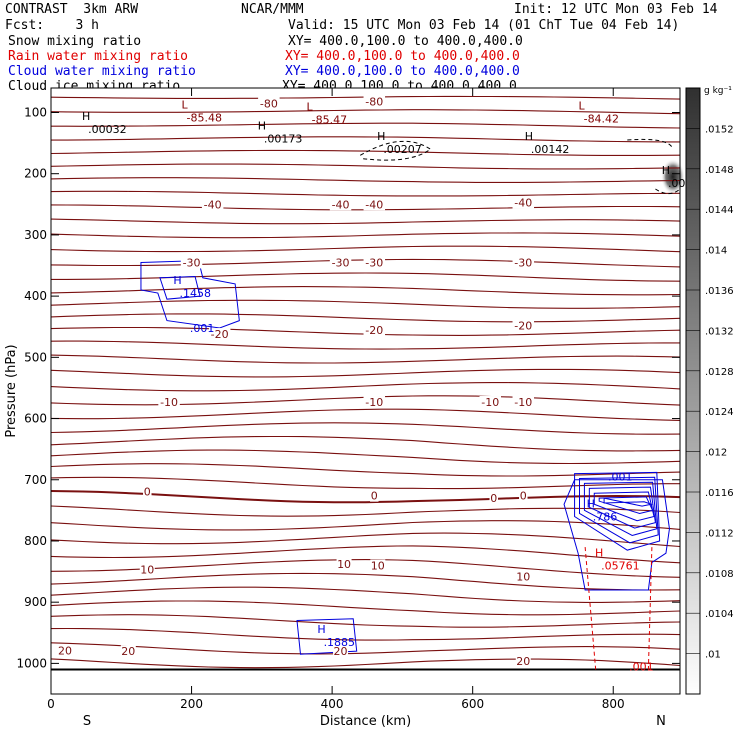 This screenshot has height=740, width=740. Describe the element at coordinates (35, 174) in the screenshot. I see `y-tick-label: 200` at that location.